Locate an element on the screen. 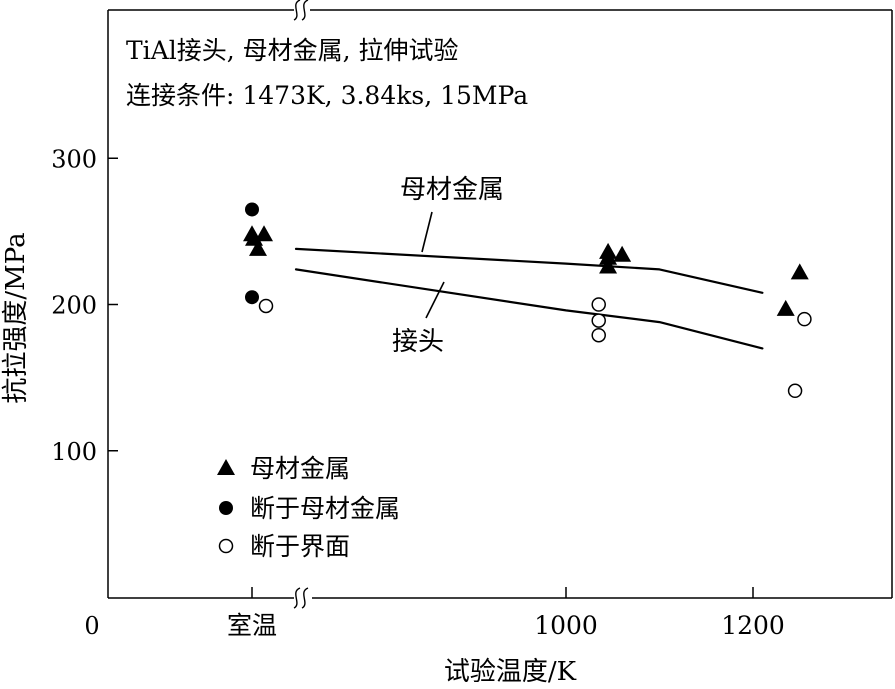  legend-label: 断于界面 is located at coordinates (300, 546).